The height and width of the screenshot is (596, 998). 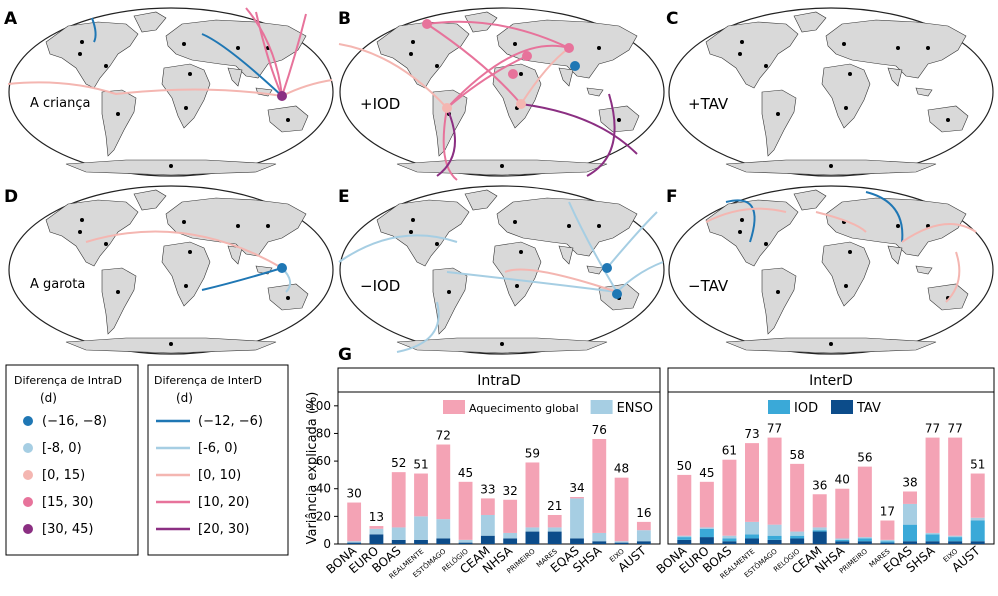 I want to click on bar-total-label: 52, so click(x=398, y=463).